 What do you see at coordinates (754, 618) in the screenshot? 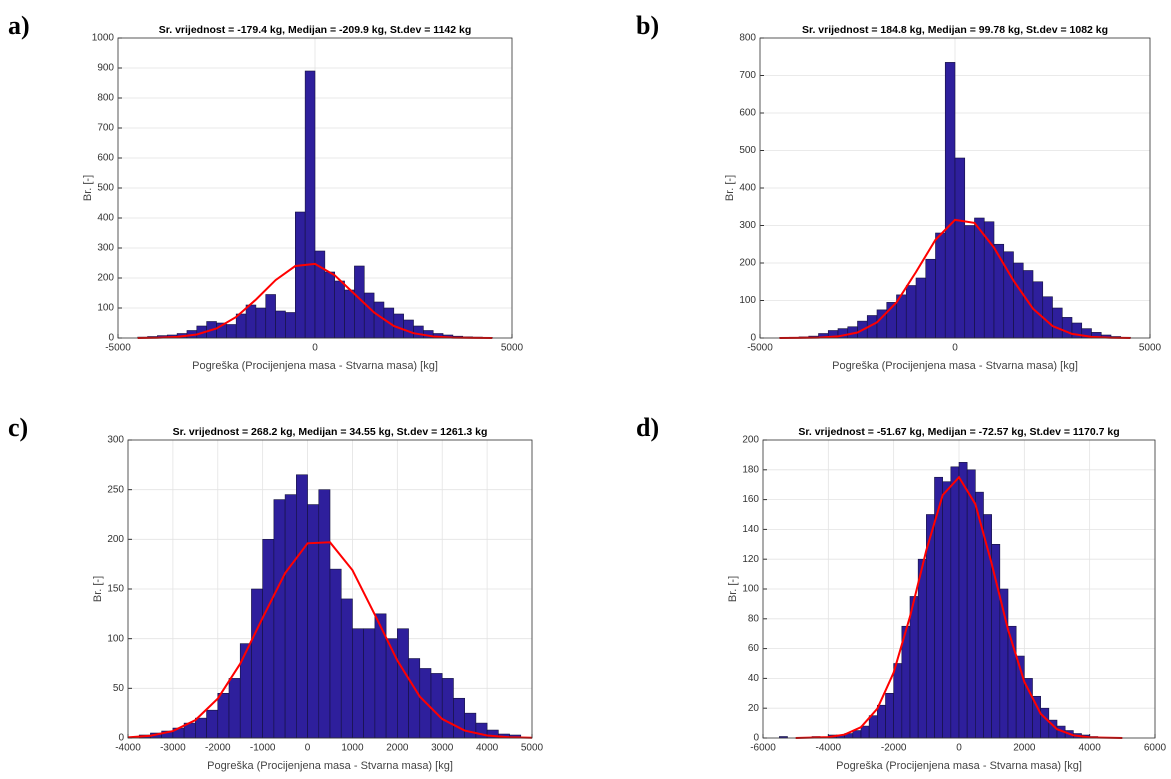
I see `y-tick-label: 80` at bounding box center [754, 618].